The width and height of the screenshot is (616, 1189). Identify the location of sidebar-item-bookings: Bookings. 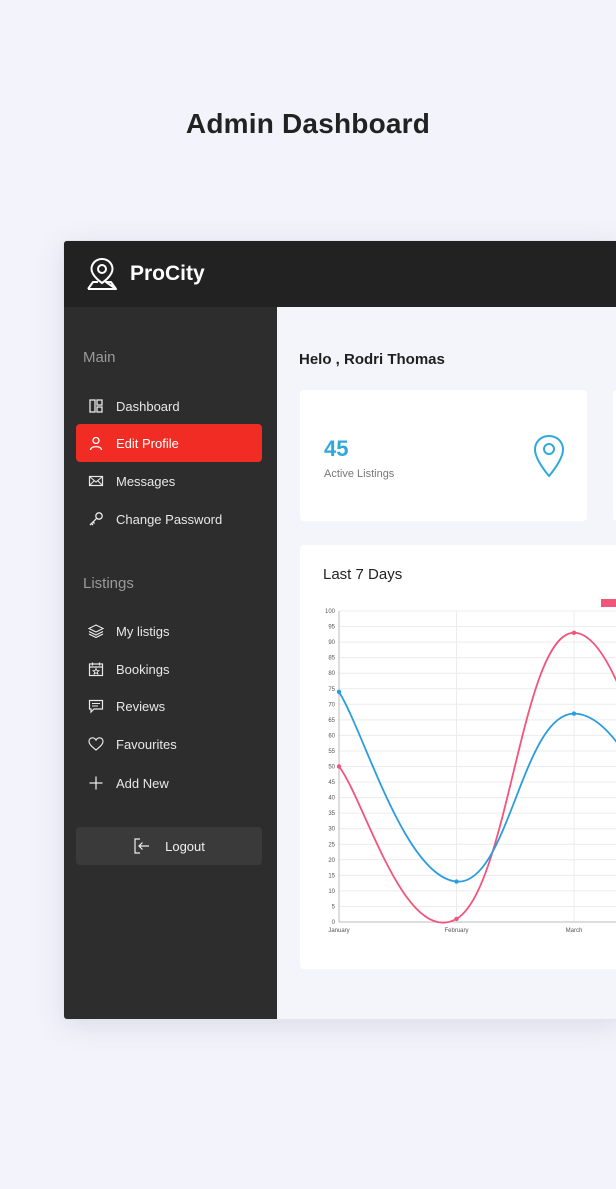
(169, 669).